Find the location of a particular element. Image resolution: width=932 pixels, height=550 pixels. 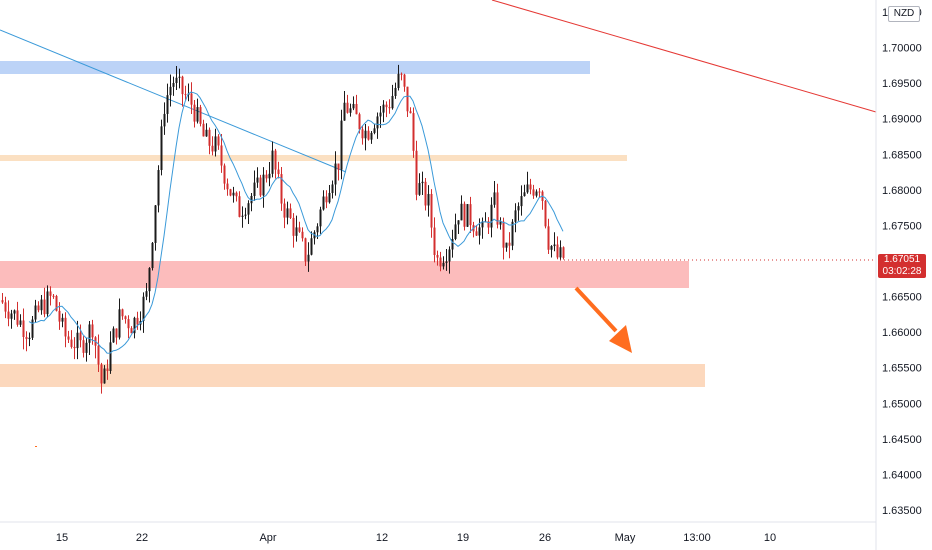

red-trendline is located at coordinates (684, 56).